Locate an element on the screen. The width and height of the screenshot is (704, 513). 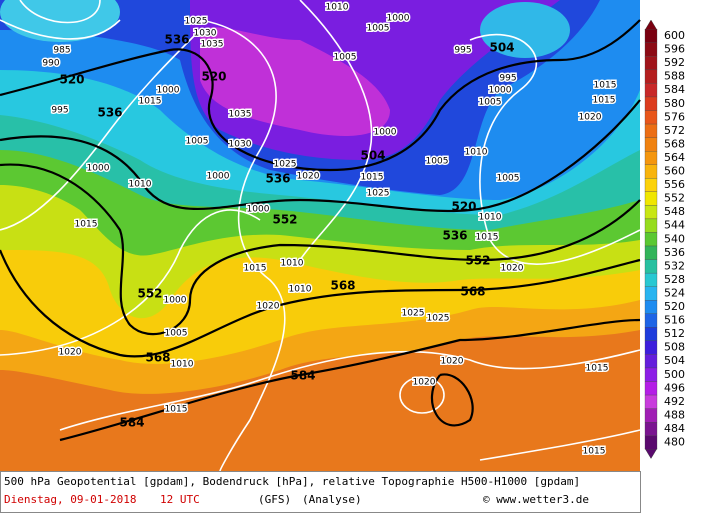
colorbar-label: 568 is located at coordinates (674, 143).